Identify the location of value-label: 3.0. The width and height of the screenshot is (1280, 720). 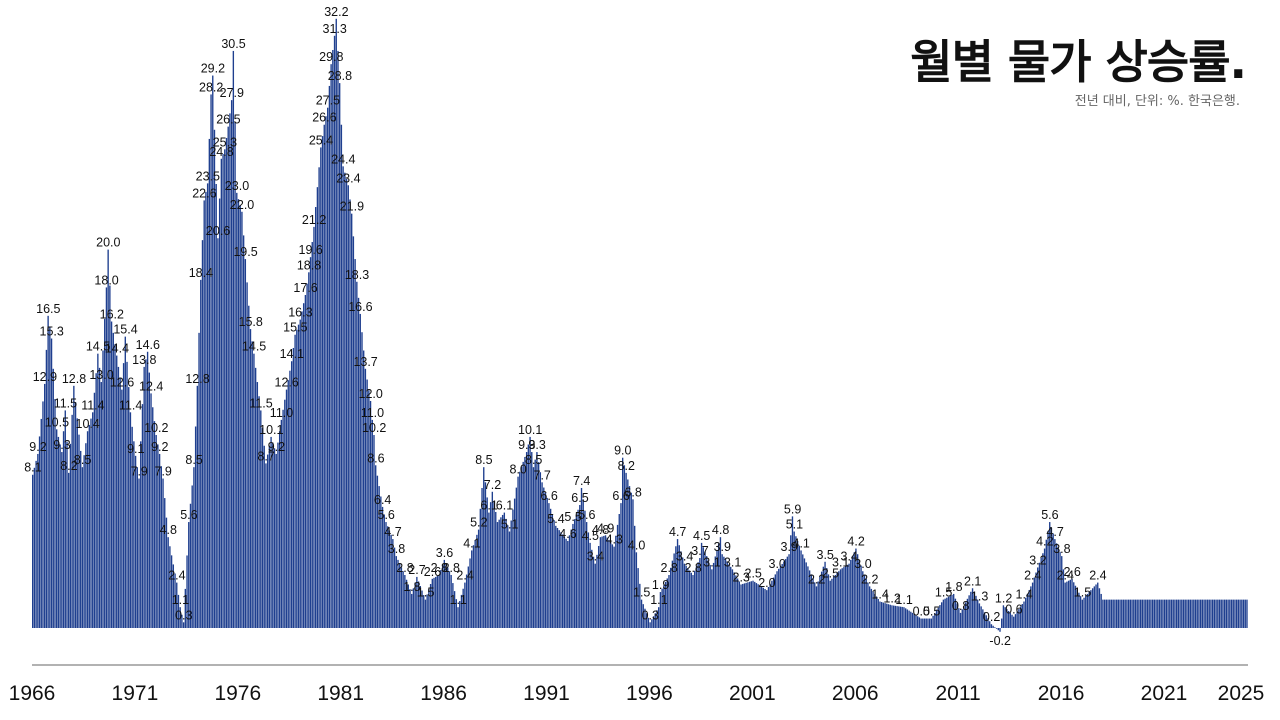
(862, 564).